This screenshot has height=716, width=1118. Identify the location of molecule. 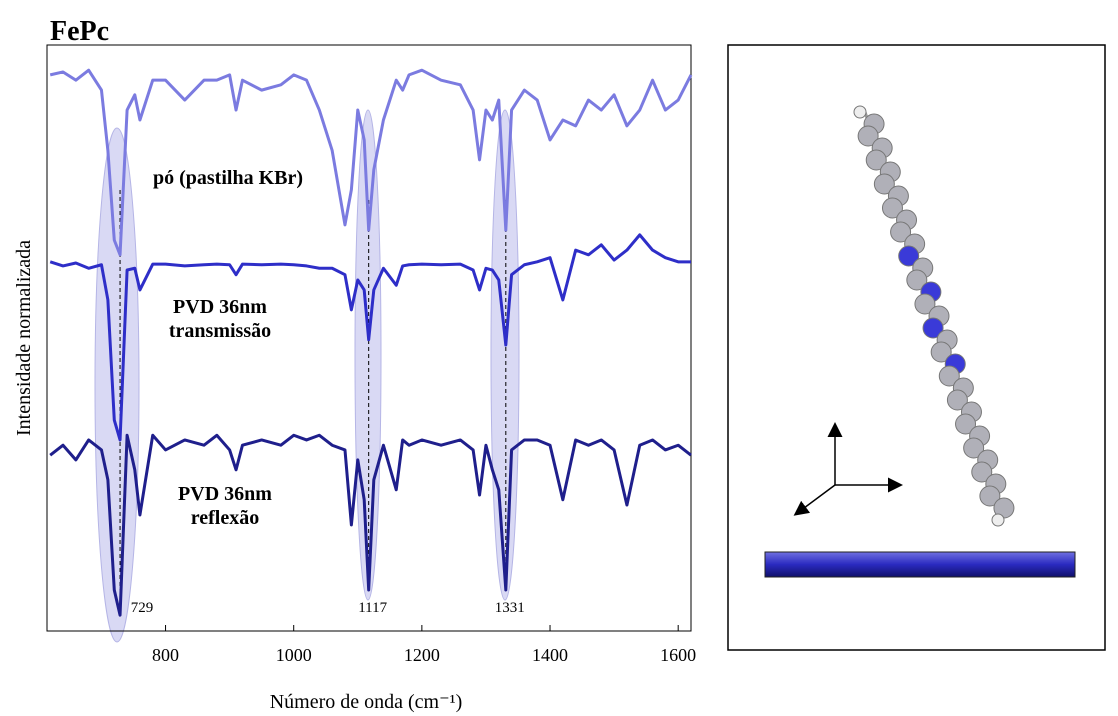
(934, 316).